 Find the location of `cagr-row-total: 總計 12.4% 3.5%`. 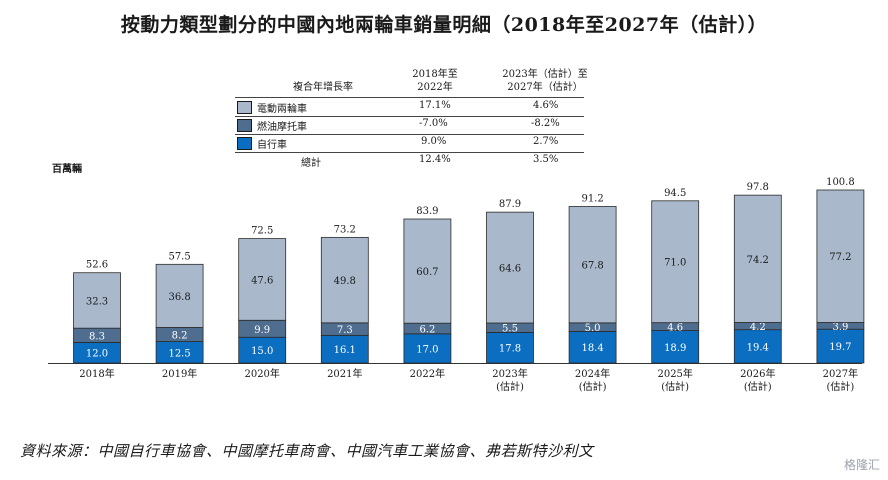

cagr-row-total: 總計 12.4% 3.5% is located at coordinates (427, 162).